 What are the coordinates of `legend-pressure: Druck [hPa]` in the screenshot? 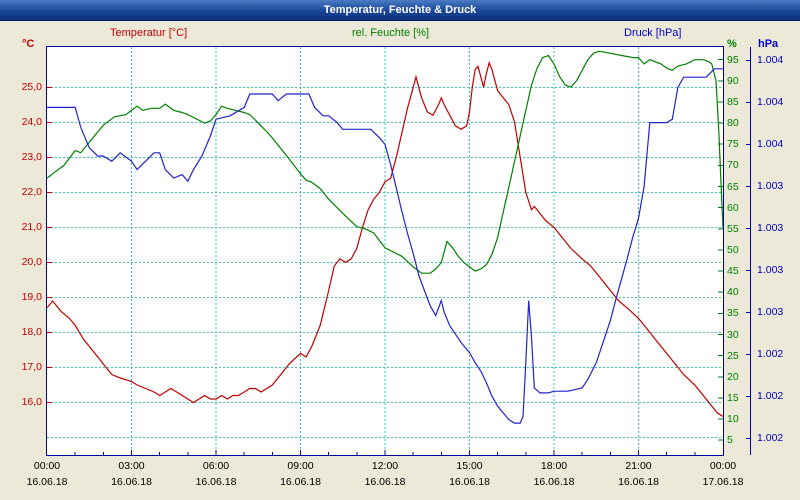 It's located at (653, 33).